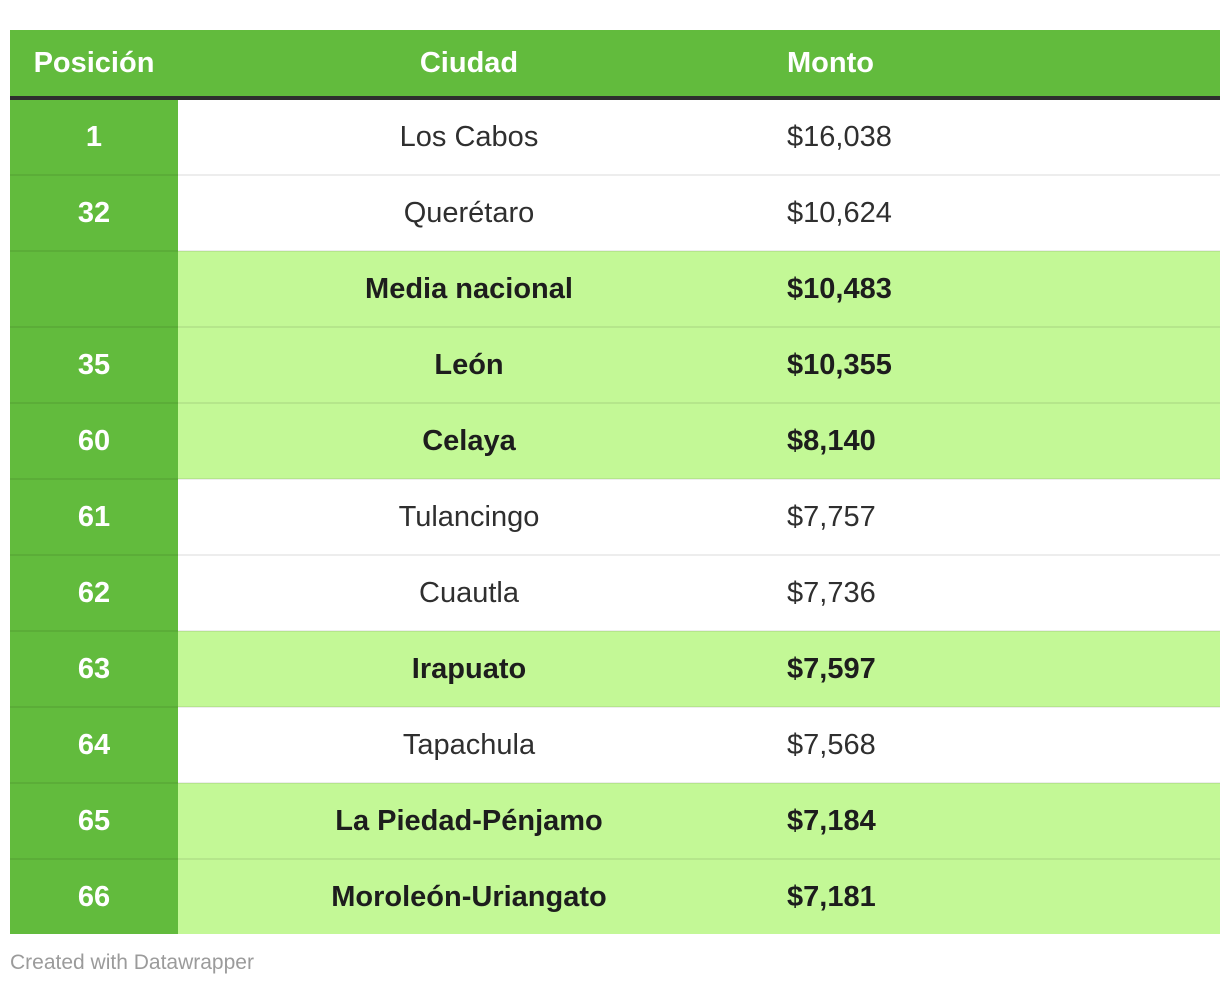  I want to click on cell-posicion, so click(94, 288).